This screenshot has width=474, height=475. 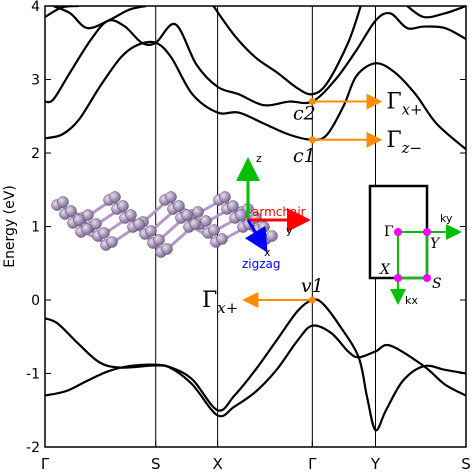 What do you see at coordinates (267, 252) in the screenshot?
I see `structure-axis-label-x: x` at bounding box center [267, 252].